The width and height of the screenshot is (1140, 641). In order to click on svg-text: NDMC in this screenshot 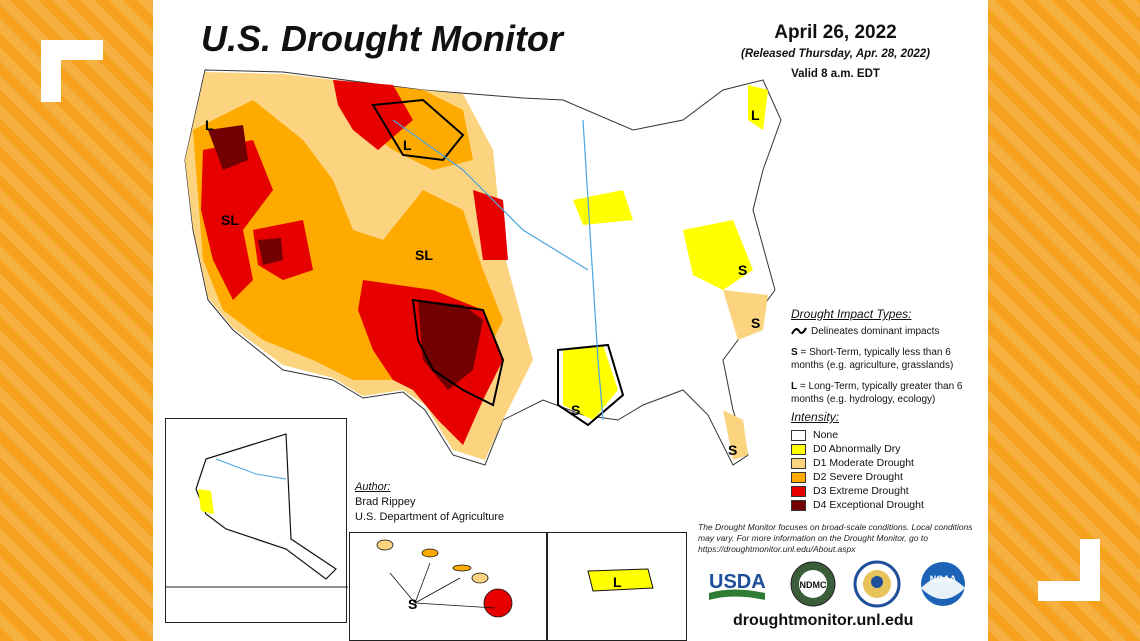, I will do `click(813, 585)`.